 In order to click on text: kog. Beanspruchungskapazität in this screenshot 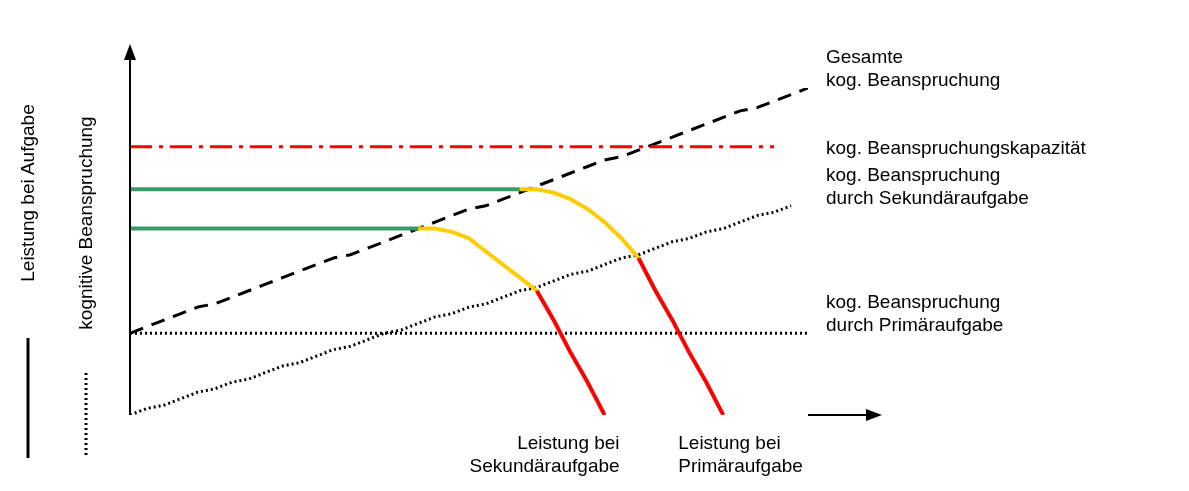, I will do `click(956, 147)`.